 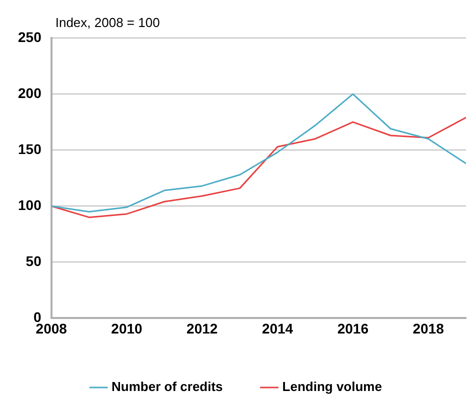 I want to click on legend-label: Number of credits, so click(x=167, y=386).